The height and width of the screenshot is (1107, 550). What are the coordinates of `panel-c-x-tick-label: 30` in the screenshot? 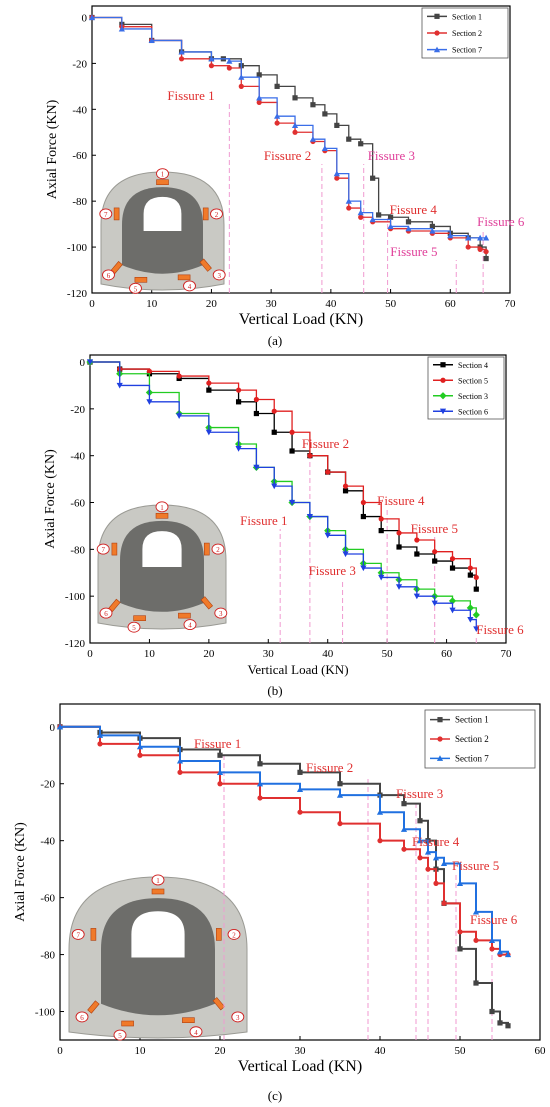 It's located at (301, 1051).